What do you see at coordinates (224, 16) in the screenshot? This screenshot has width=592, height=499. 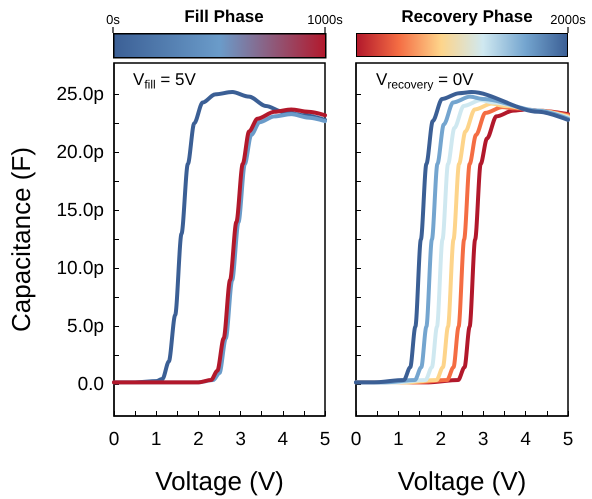 I see `chart-title: Fill Phase` at bounding box center [224, 16].